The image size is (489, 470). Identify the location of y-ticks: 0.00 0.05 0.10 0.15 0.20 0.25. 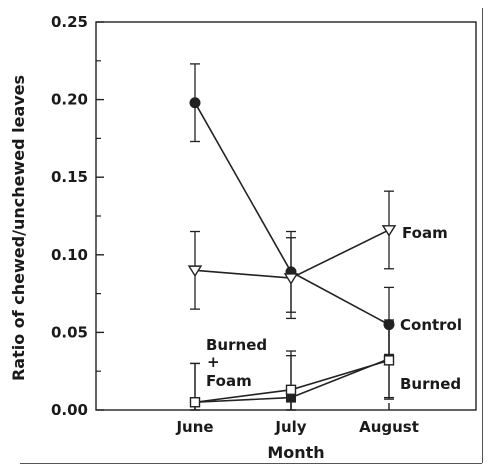
(77, 216).